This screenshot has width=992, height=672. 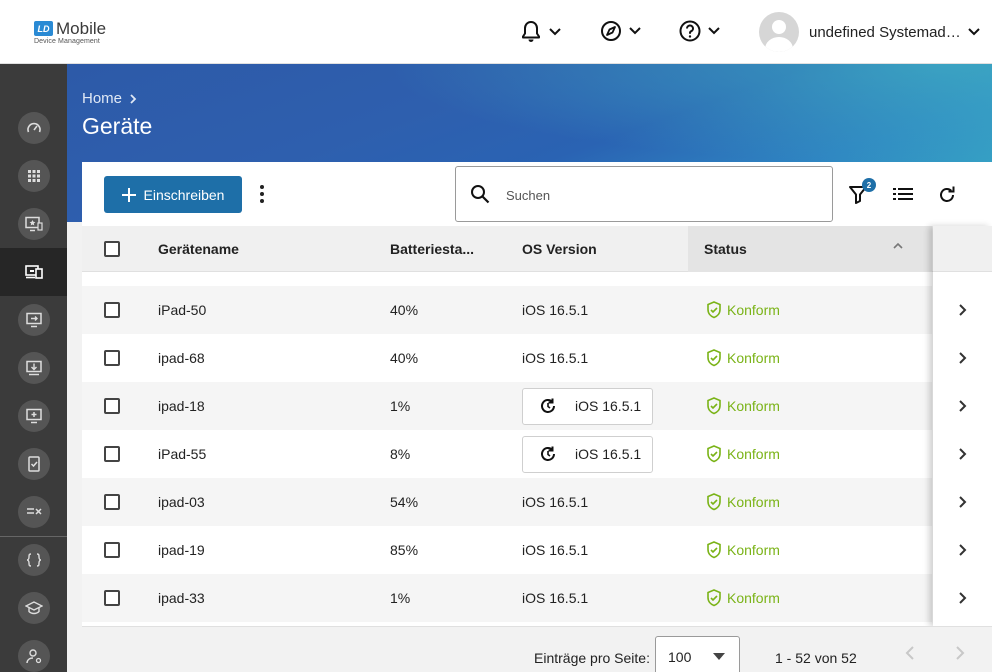 I want to click on help-menu, so click(x=700, y=31).